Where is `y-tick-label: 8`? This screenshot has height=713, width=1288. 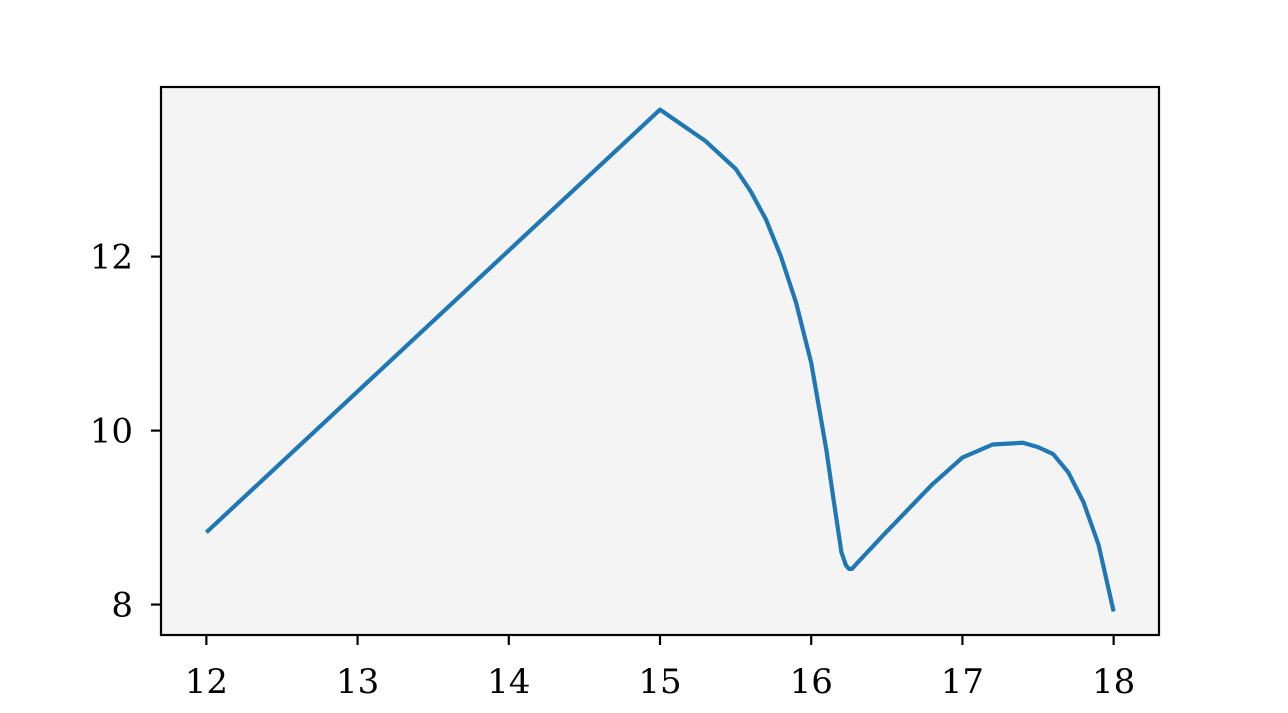 y-tick-label: 8 is located at coordinates (122, 606).